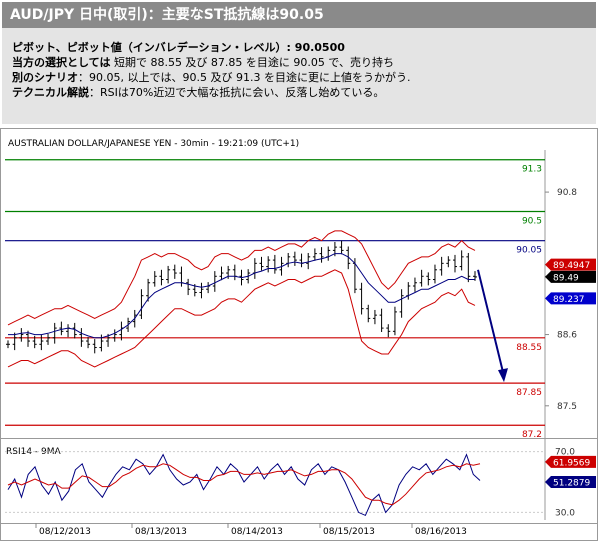 The image size is (607, 557). What do you see at coordinates (532, 170) in the screenshot?
I see `level-label: 91.3` at bounding box center [532, 170].